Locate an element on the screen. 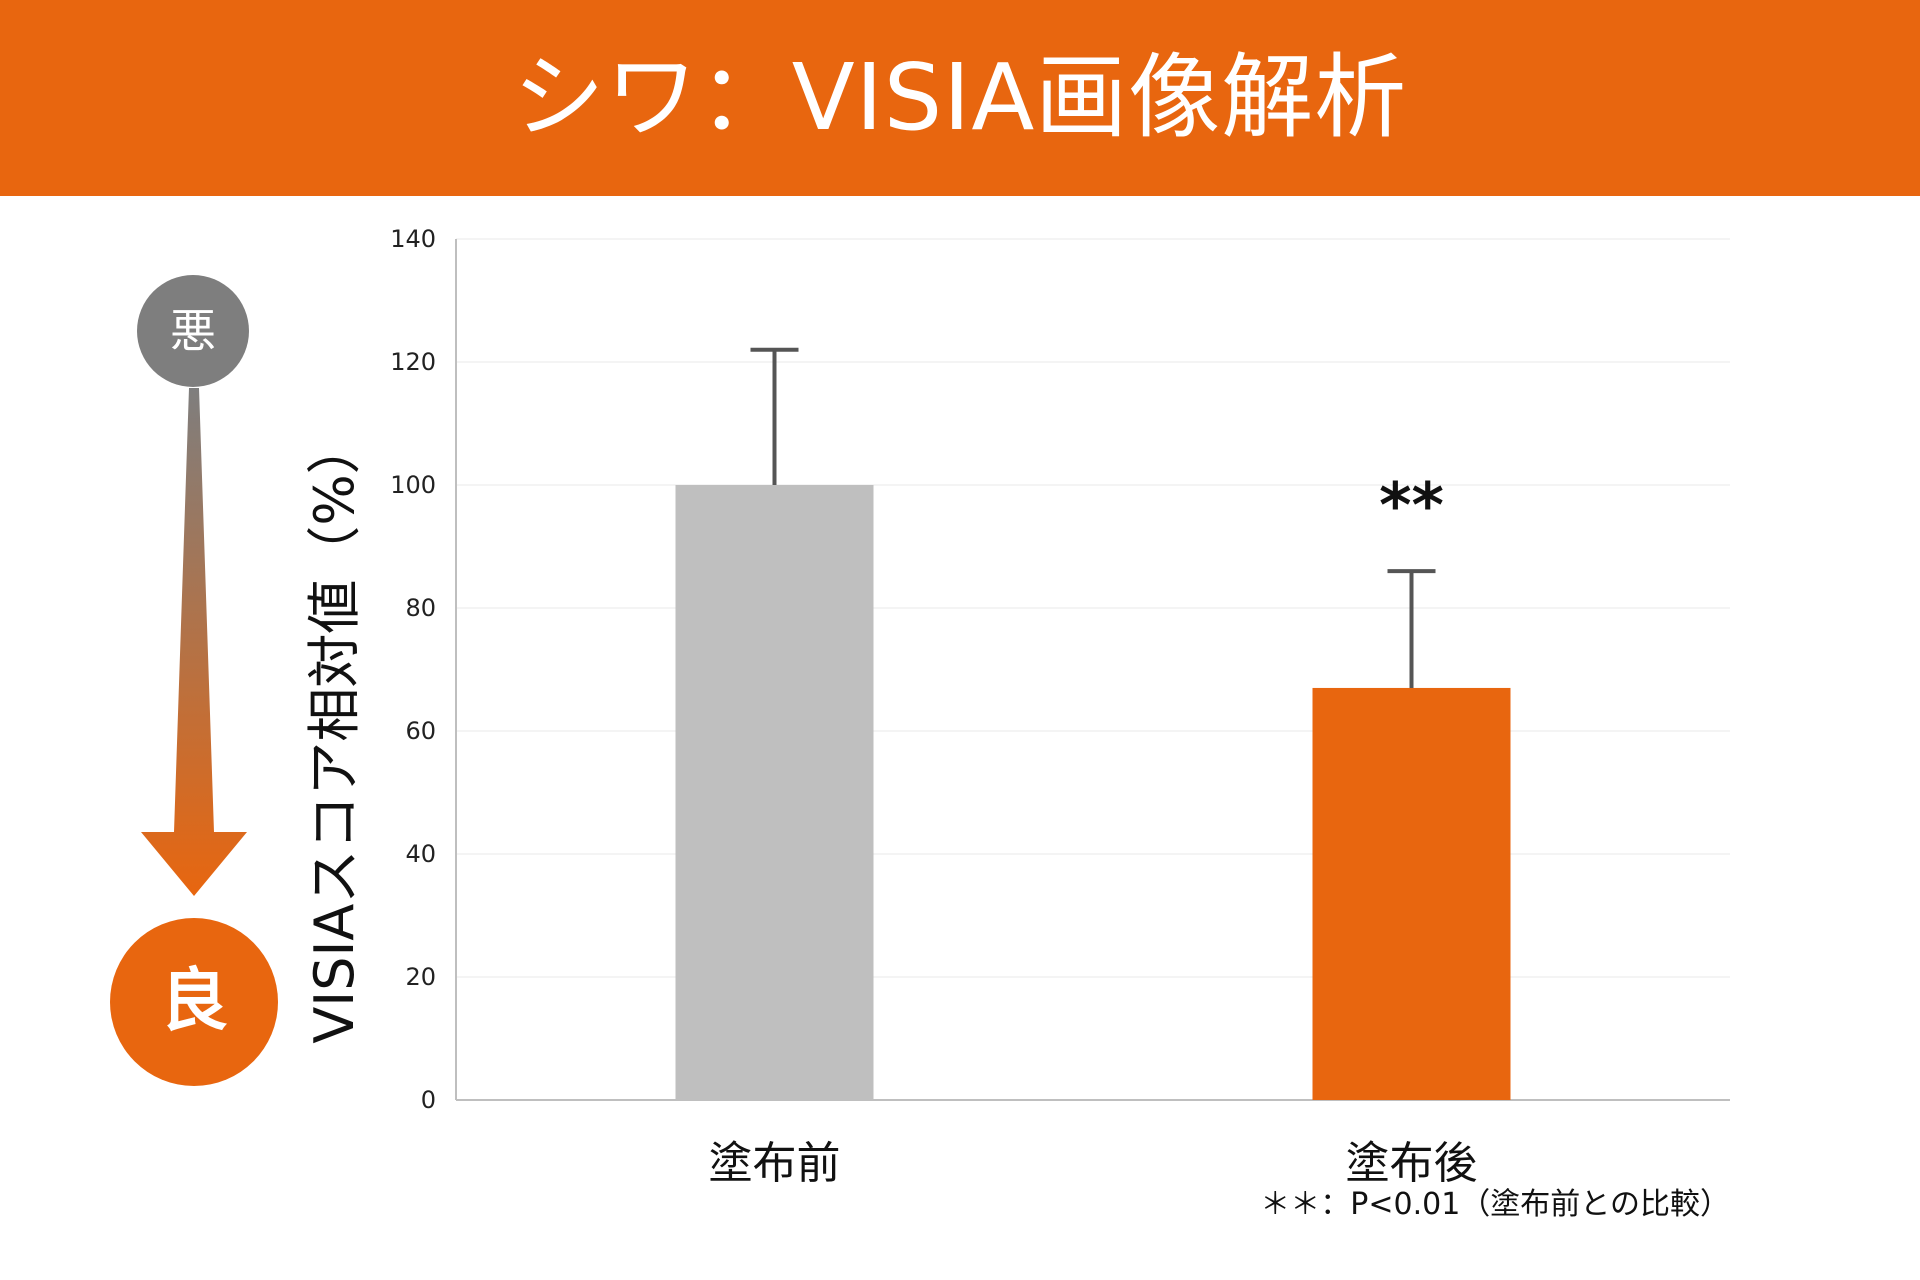  y-tick-label: 140 is located at coordinates (413, 239).